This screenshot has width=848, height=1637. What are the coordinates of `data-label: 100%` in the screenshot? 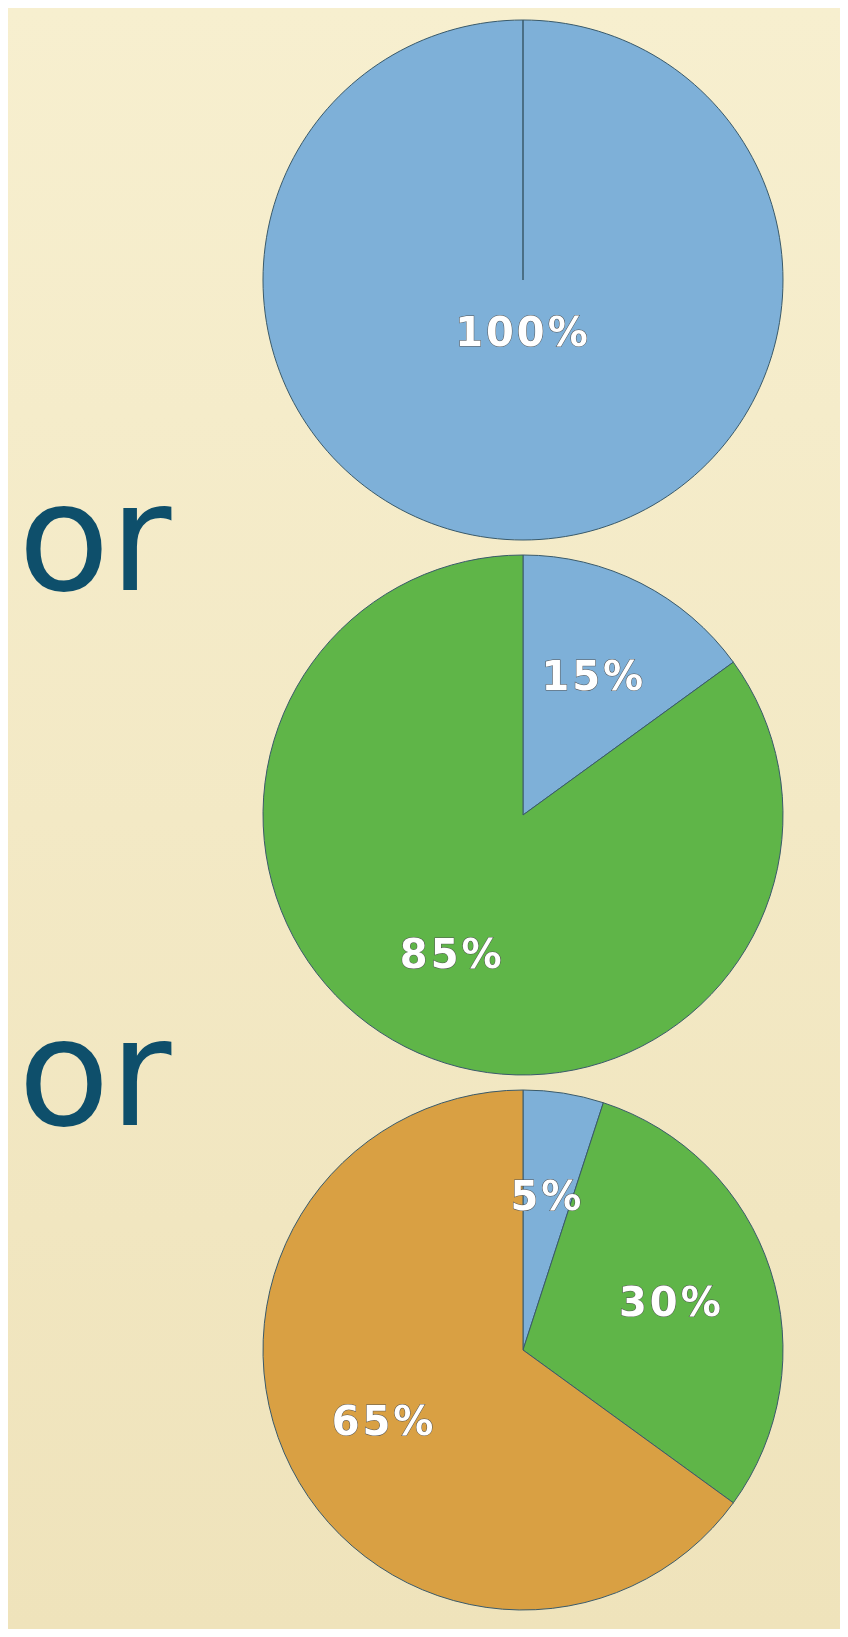 It's located at (523, 332).